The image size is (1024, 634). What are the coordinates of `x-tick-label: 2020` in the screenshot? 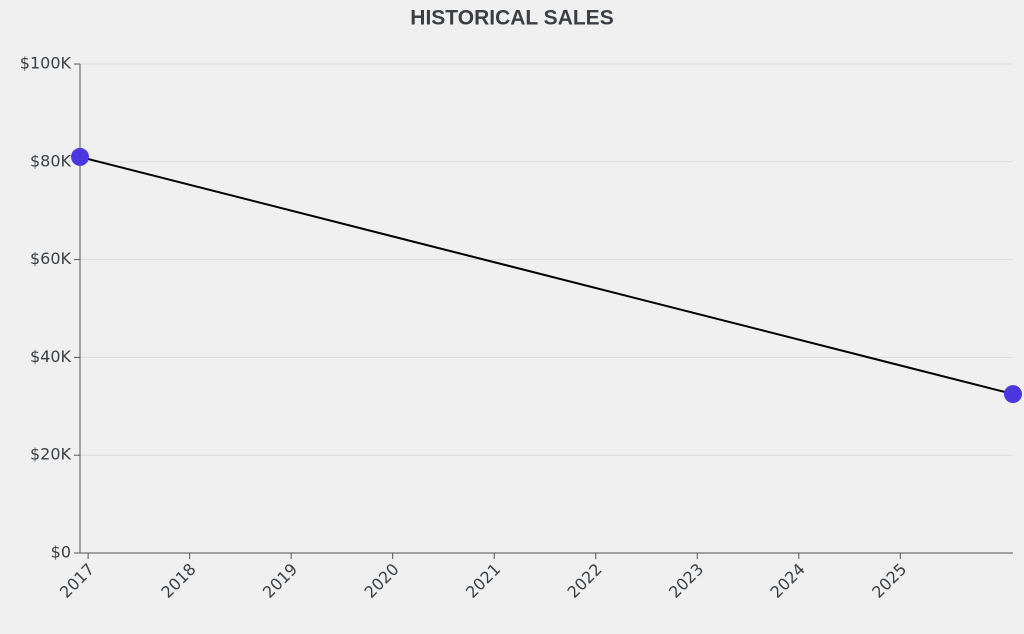 It's located at (381, 581).